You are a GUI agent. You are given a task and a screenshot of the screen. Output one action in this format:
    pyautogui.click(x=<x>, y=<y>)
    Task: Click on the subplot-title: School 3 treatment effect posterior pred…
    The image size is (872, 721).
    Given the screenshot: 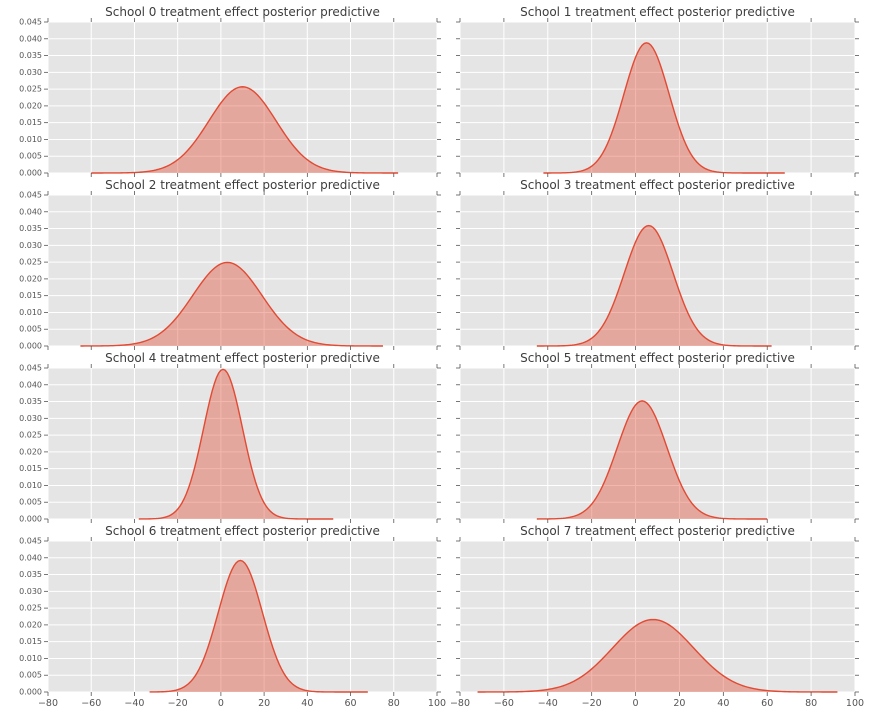 What is the action you would take?
    pyautogui.click(x=657, y=185)
    